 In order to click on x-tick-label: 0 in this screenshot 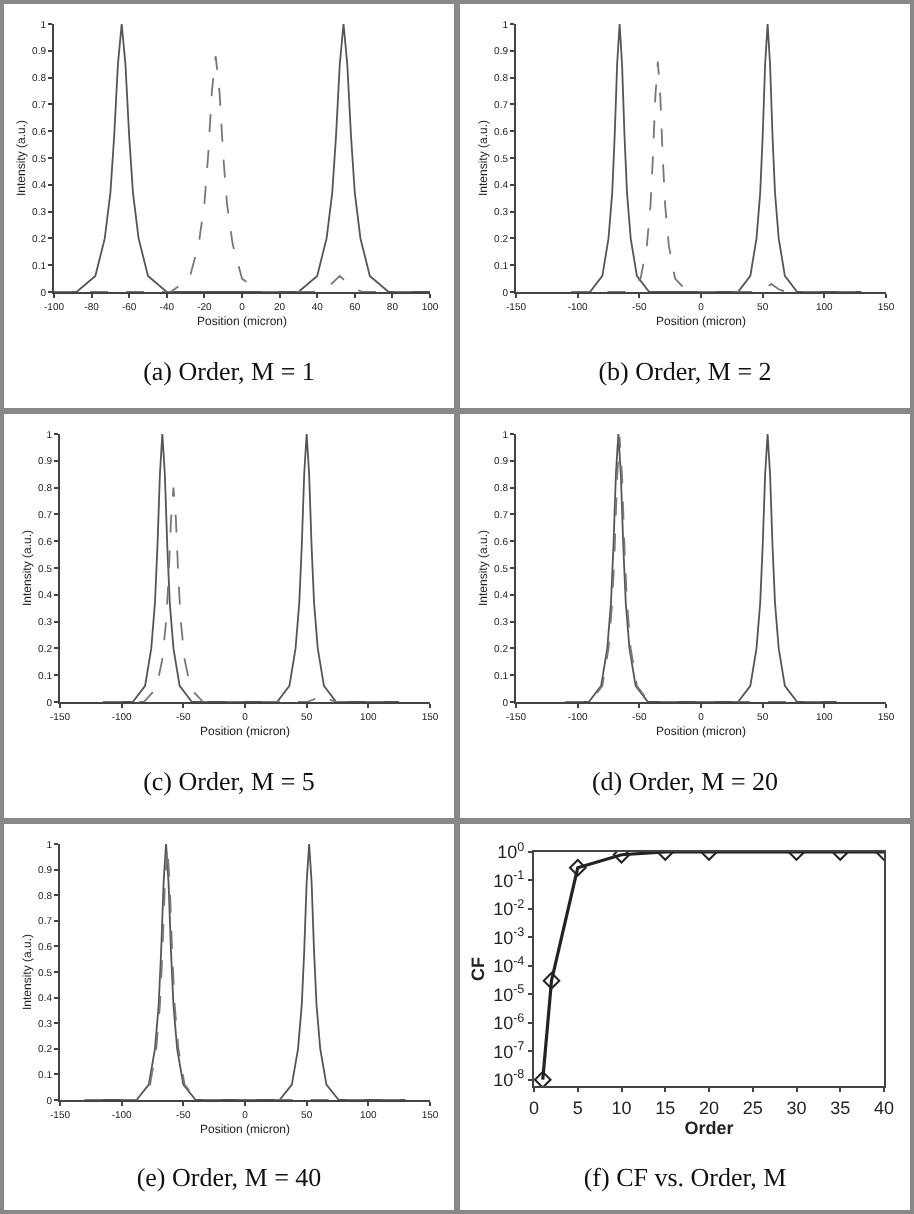, I will do `click(534, 1107)`.